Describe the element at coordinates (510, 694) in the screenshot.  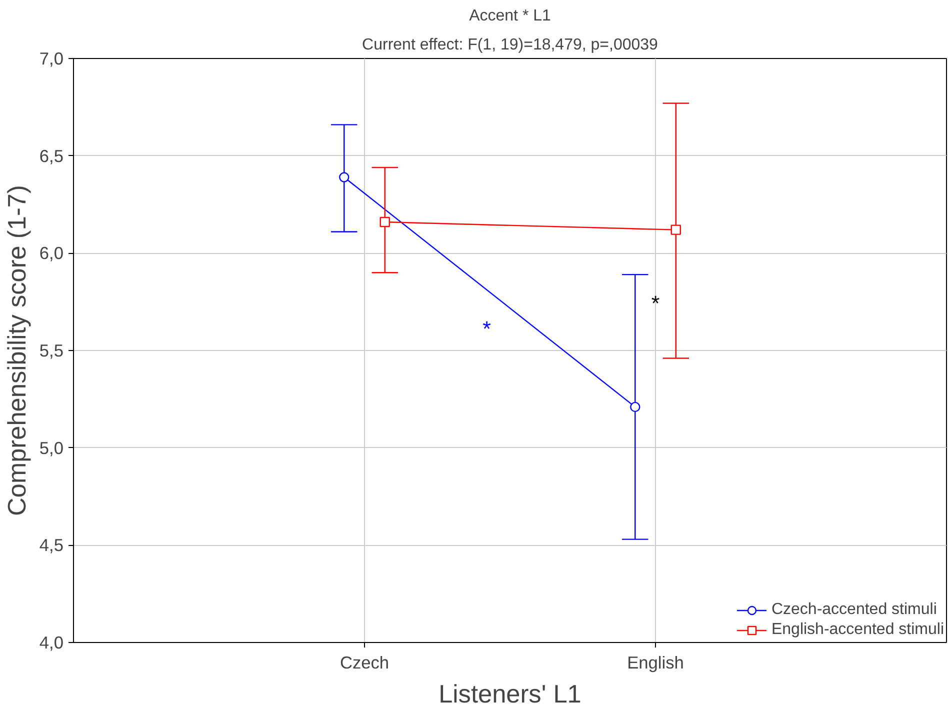
I see `x-axis-title: Listeners' L1` at that location.